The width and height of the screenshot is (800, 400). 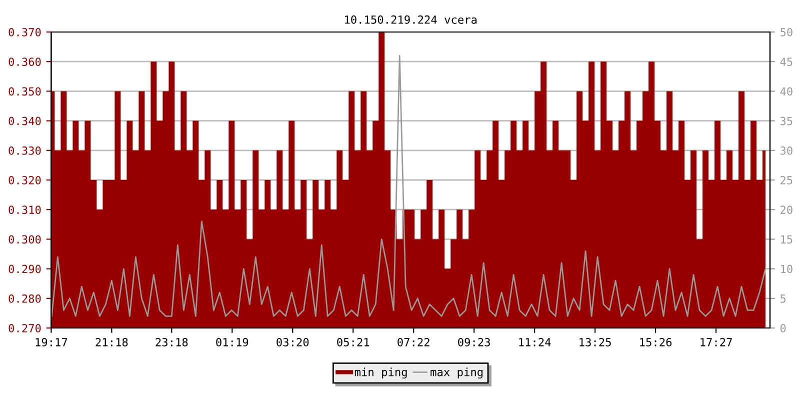 What do you see at coordinates (786, 121) in the screenshot?
I see `y2-tick-label: 35` at bounding box center [786, 121].